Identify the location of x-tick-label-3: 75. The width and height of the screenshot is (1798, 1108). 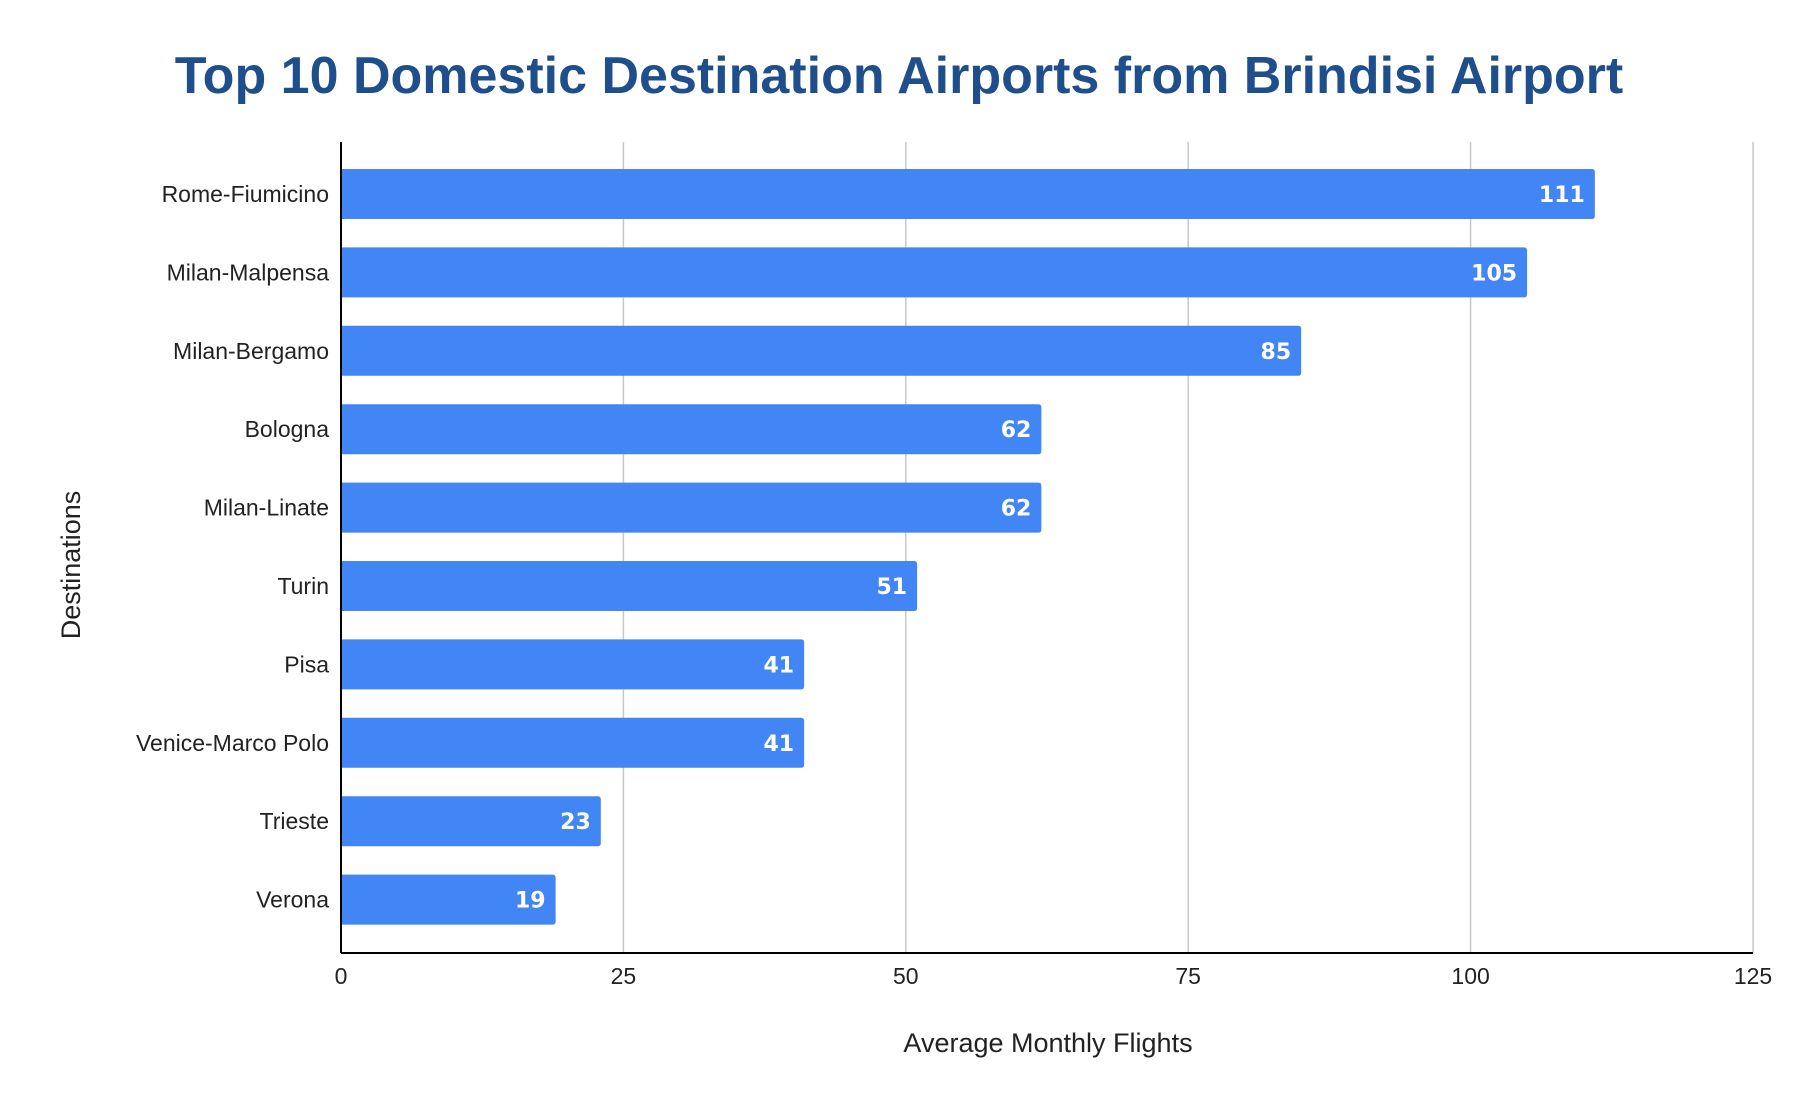
(1188, 976).